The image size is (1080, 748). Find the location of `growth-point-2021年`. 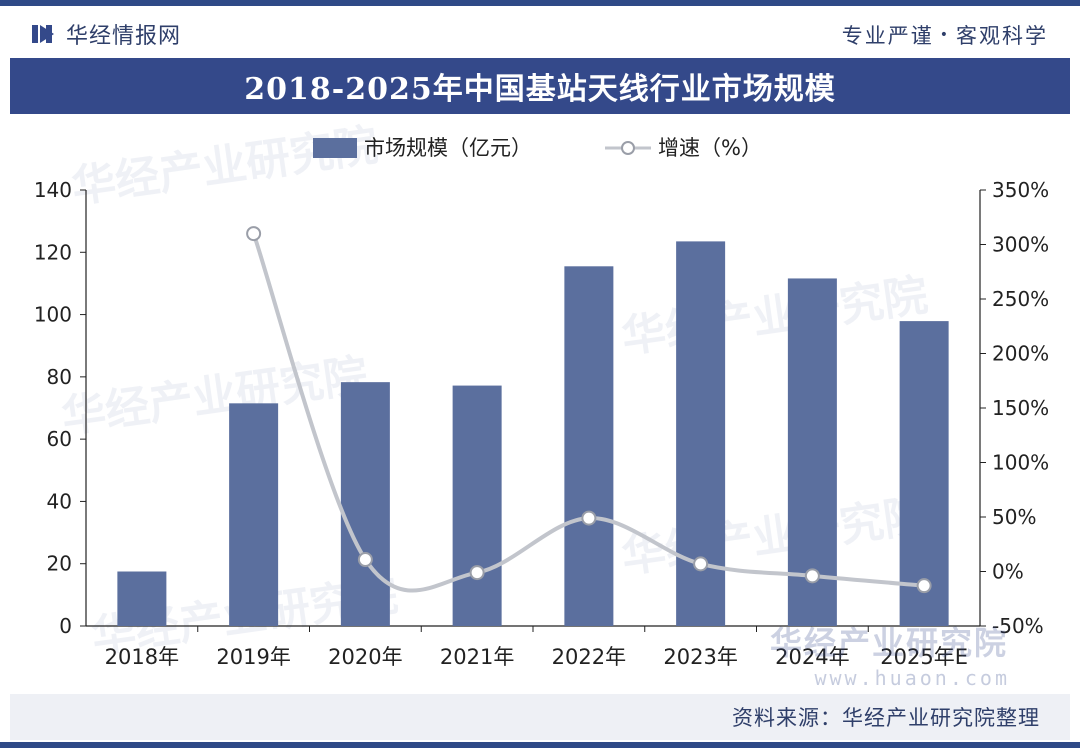

growth-point-2021年 is located at coordinates (477, 573).